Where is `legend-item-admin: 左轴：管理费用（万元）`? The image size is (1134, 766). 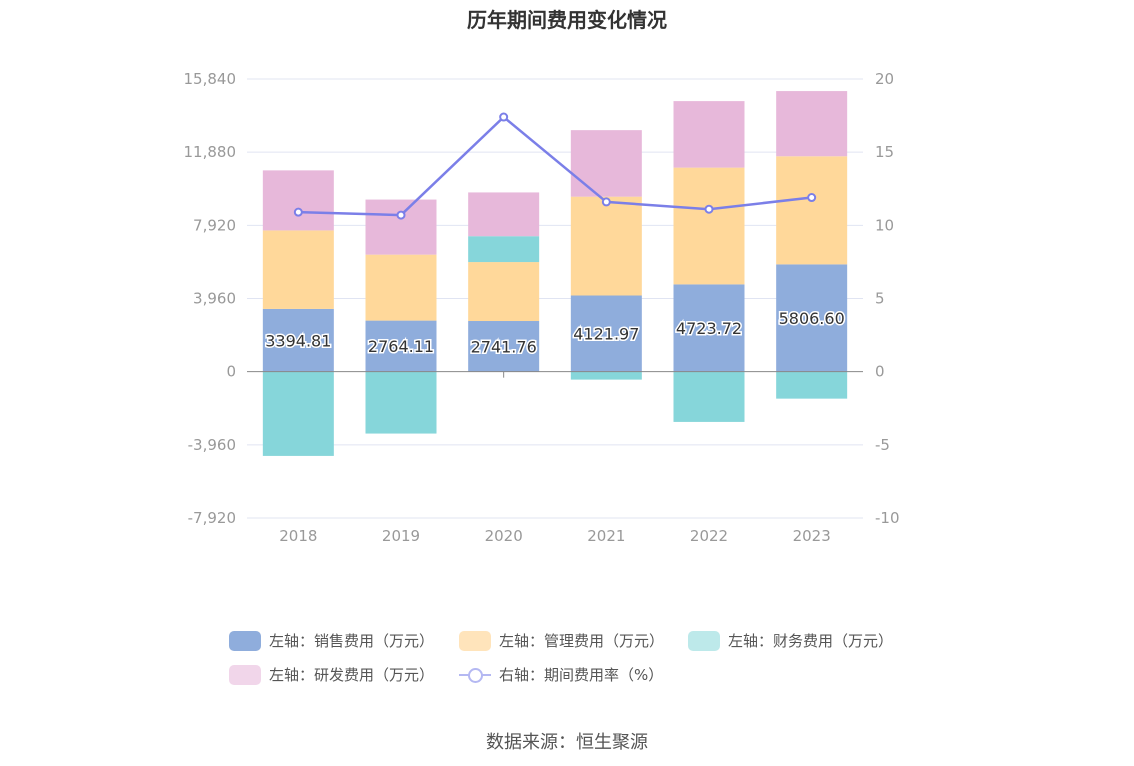 legend-item-admin: 左轴：管理费用（万元） is located at coordinates (561, 640).